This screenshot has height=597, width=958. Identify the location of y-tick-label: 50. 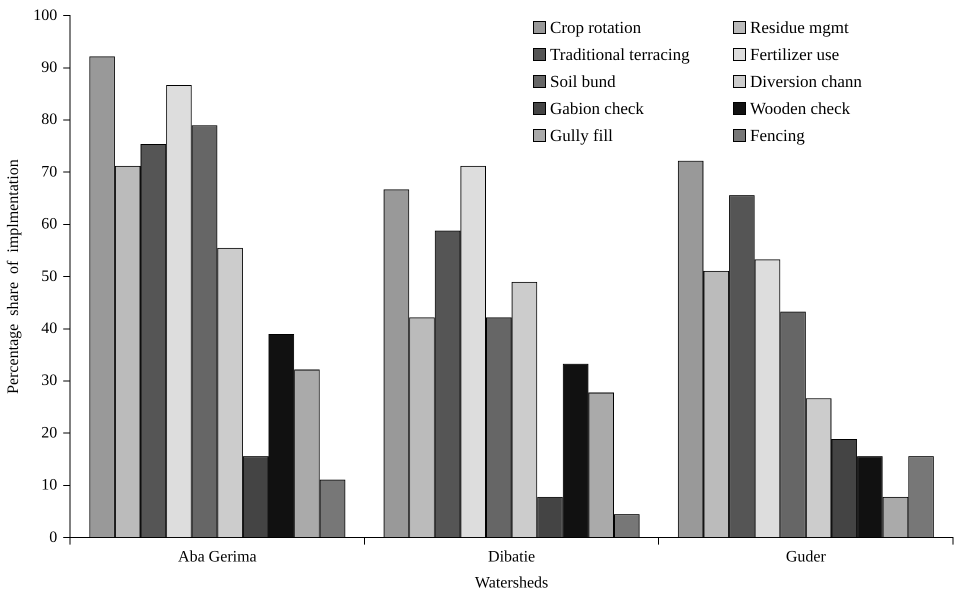
(49, 276).